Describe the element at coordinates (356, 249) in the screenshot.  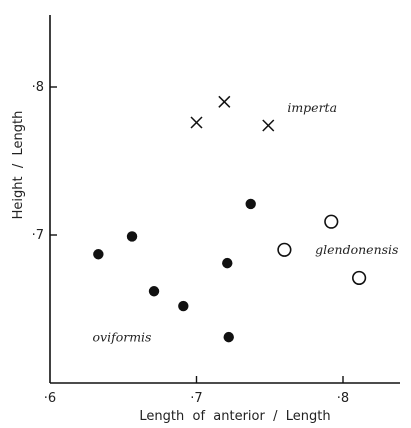
I see `annotation-glendonensis: glendonensis` at that location.